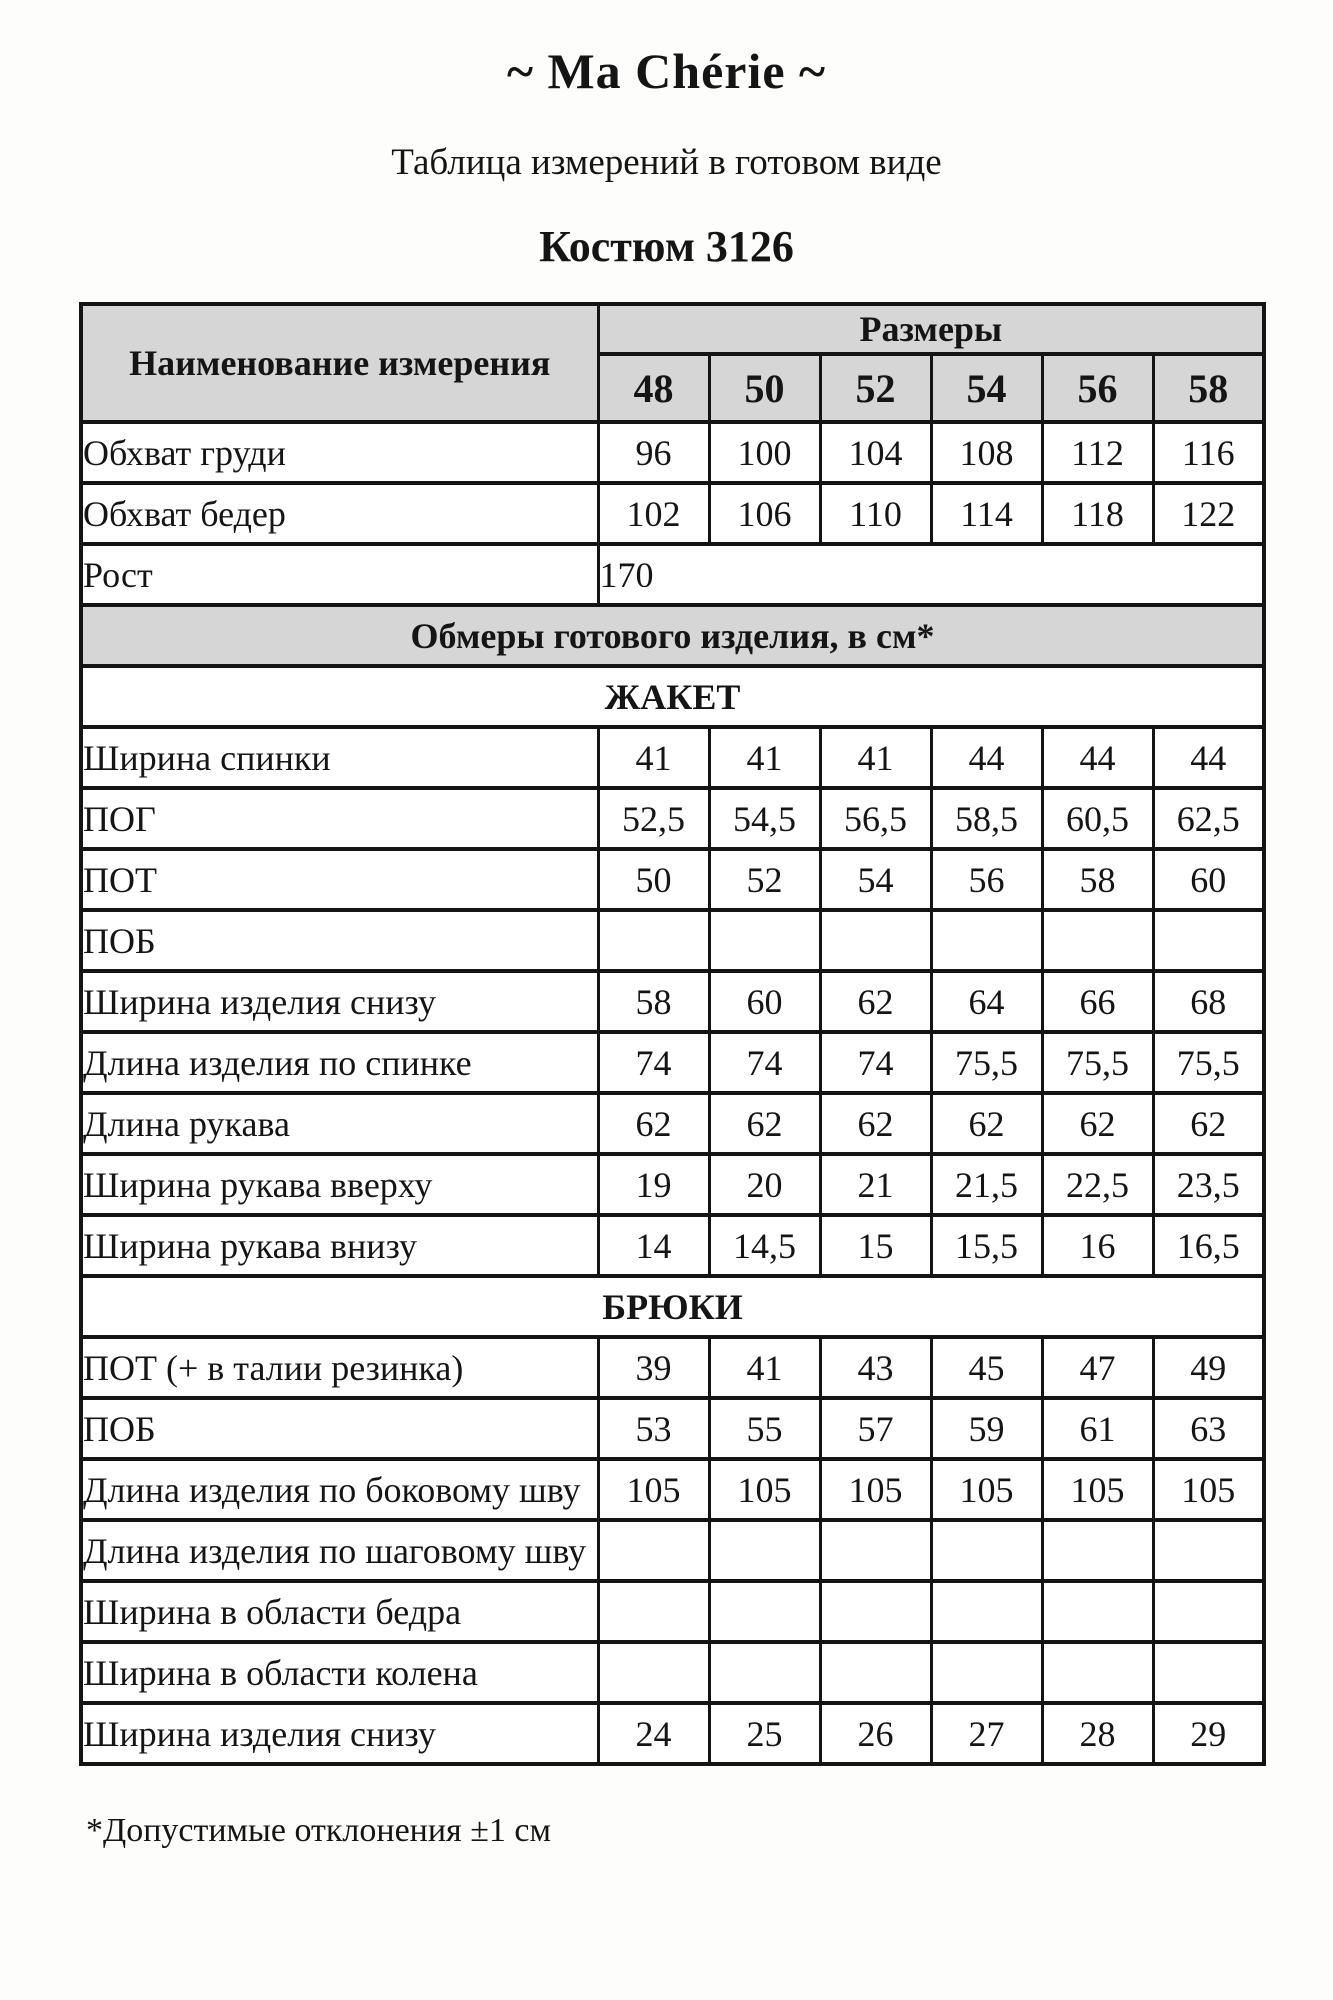 This screenshot has height=2000, width=1333. What do you see at coordinates (672, 1184) in the screenshot?
I see `table-row: Ширина рукава вверху 19 20 21 21,5 22,5 23,5` at bounding box center [672, 1184].